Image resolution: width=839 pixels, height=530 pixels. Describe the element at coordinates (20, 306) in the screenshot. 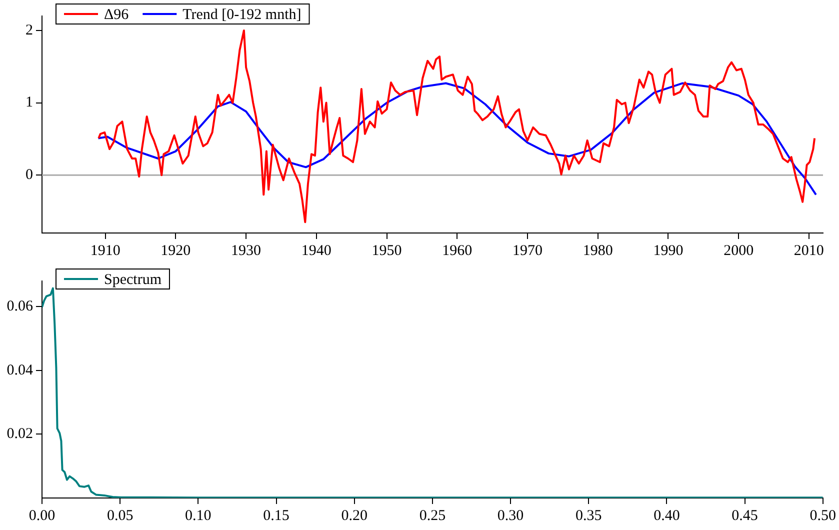

I see `y-tick-label: 0.06` at that location.